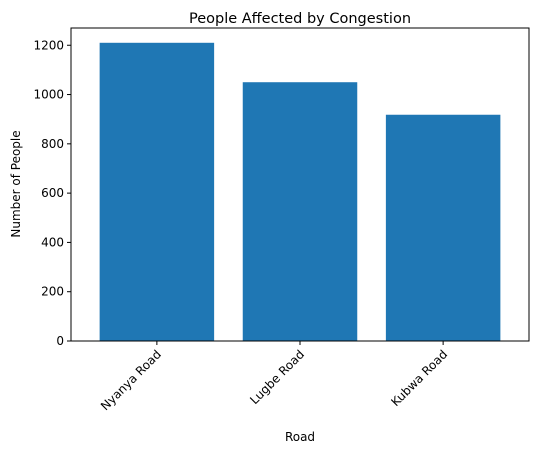  I want to click on chart-title: People Affected by Congestion, so click(300, 19).